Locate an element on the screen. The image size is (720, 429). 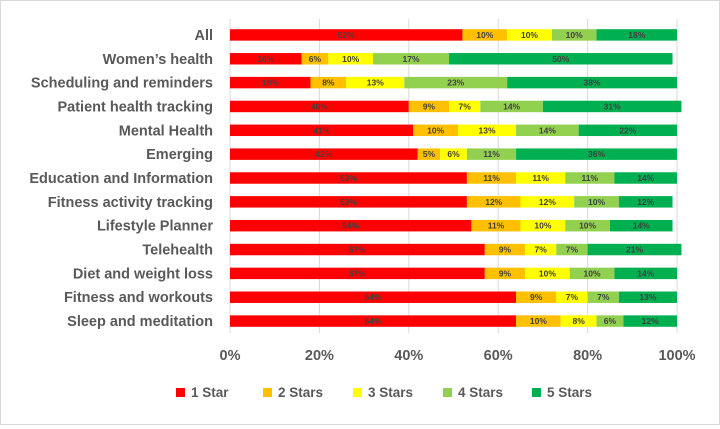
data-label: 36% is located at coordinates (596, 154).